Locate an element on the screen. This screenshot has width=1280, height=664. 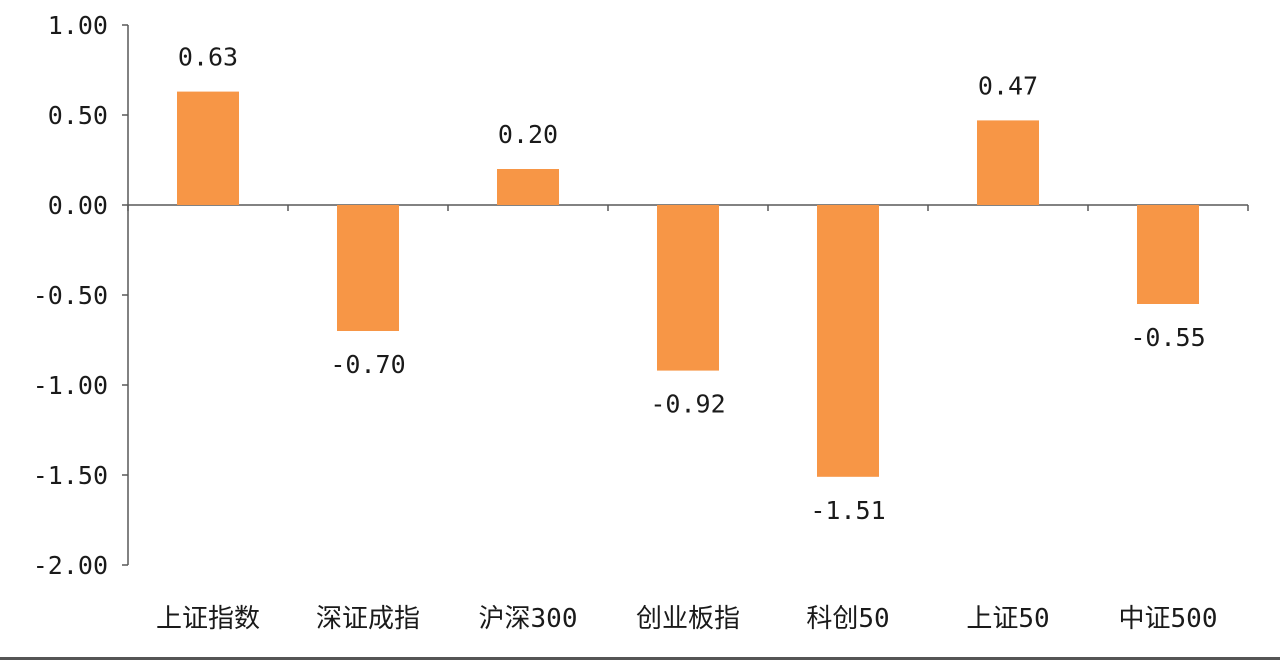
category-label: 科创50 is located at coordinates (847, 619).